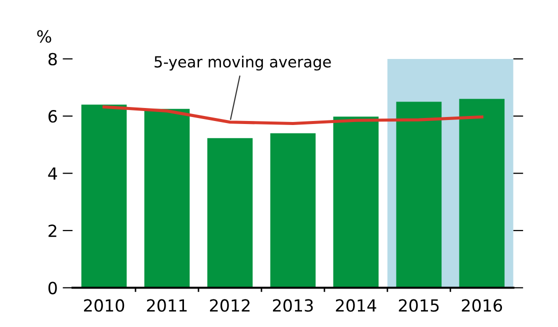 This screenshot has height=327, width=558. Describe the element at coordinates (482, 305) in the screenshot. I see `x-tick-label: 2016` at that location.